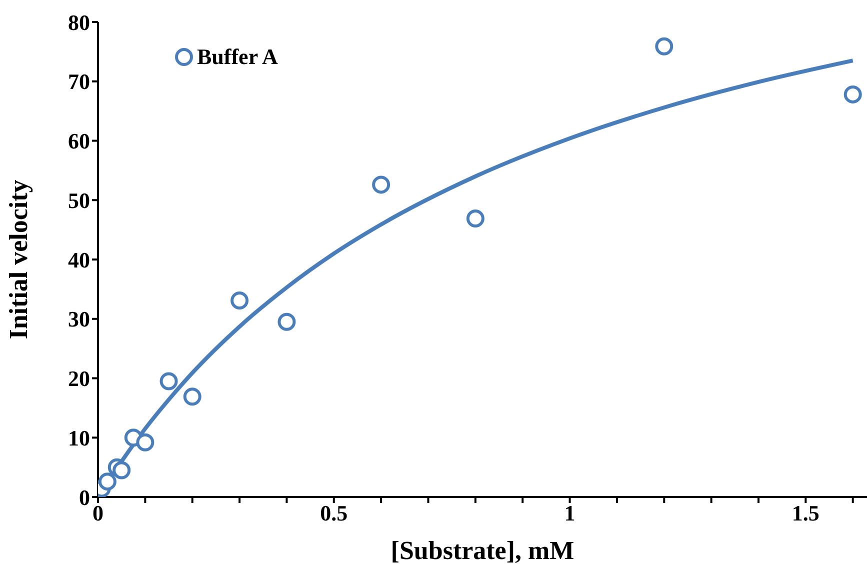  Describe the element at coordinates (334, 513) in the screenshot. I see `x-tick-label: 0.5` at that location.